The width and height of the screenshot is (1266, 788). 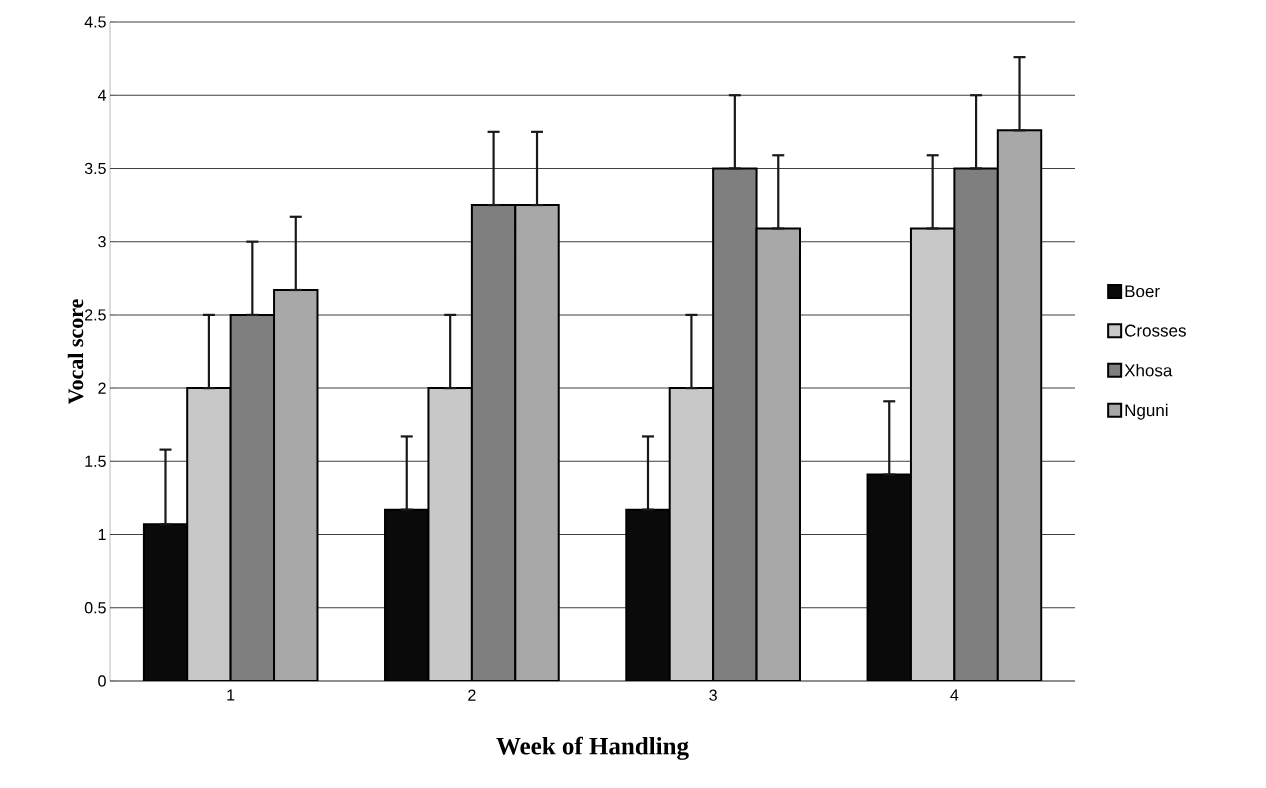 What do you see at coordinates (1148, 370) in the screenshot?
I see `legend-label: Xhosa` at bounding box center [1148, 370].